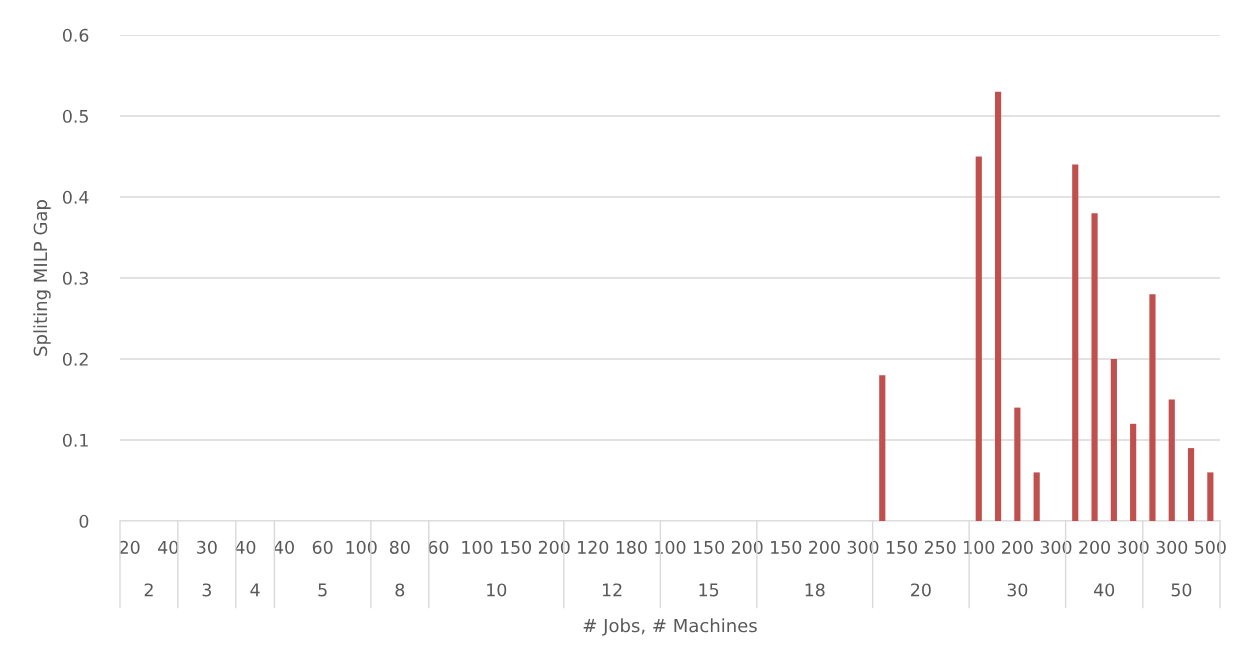 The height and width of the screenshot is (664, 1251). Describe the element at coordinates (322, 590) in the screenshot. I see `text: 5` at that location.